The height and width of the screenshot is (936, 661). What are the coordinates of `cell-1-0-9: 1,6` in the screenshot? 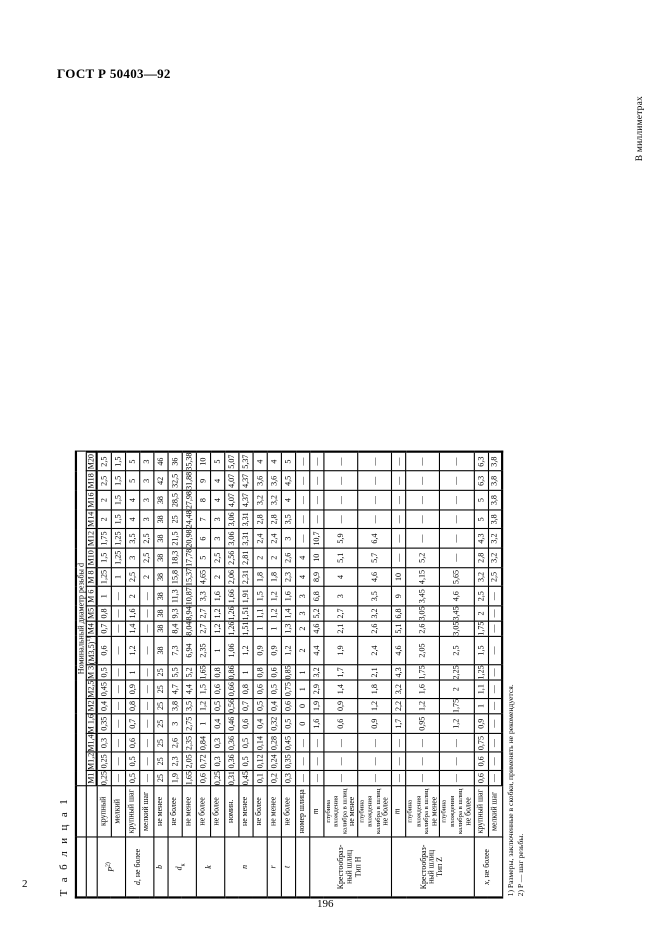 It's located at (131, 613).